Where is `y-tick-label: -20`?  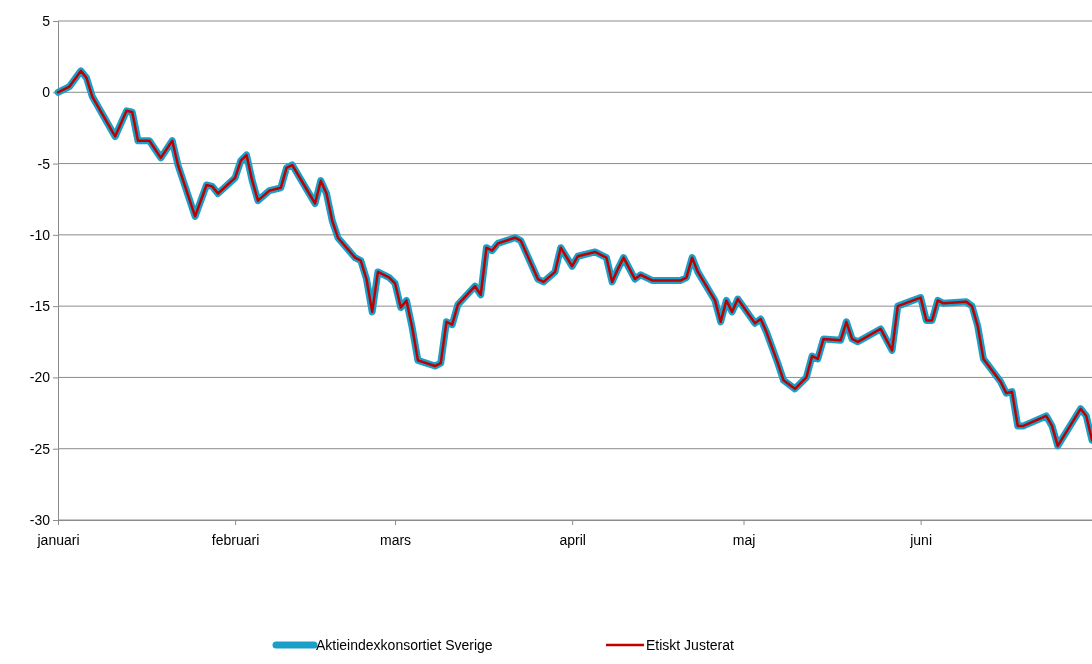 y-tick-label: -20 is located at coordinates (40, 377).